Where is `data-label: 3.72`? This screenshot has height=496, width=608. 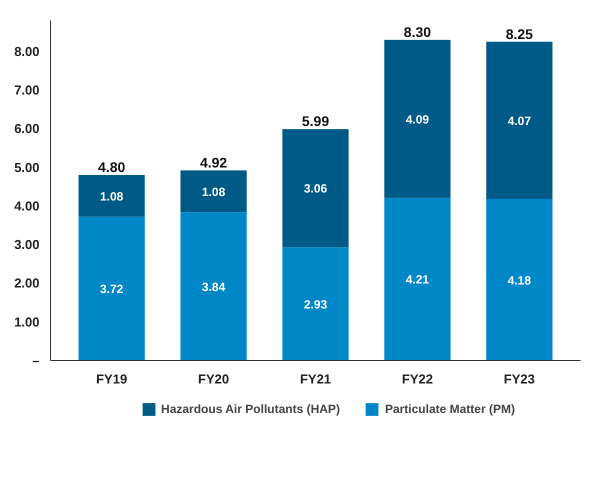
data-label: 3.72 is located at coordinates (112, 289).